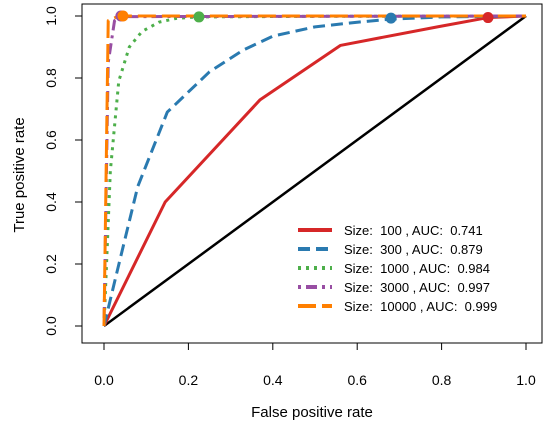  I want to click on x-axis: 0.0 0.2 0.4 0.6 0.8 1.0, so click(315, 365).